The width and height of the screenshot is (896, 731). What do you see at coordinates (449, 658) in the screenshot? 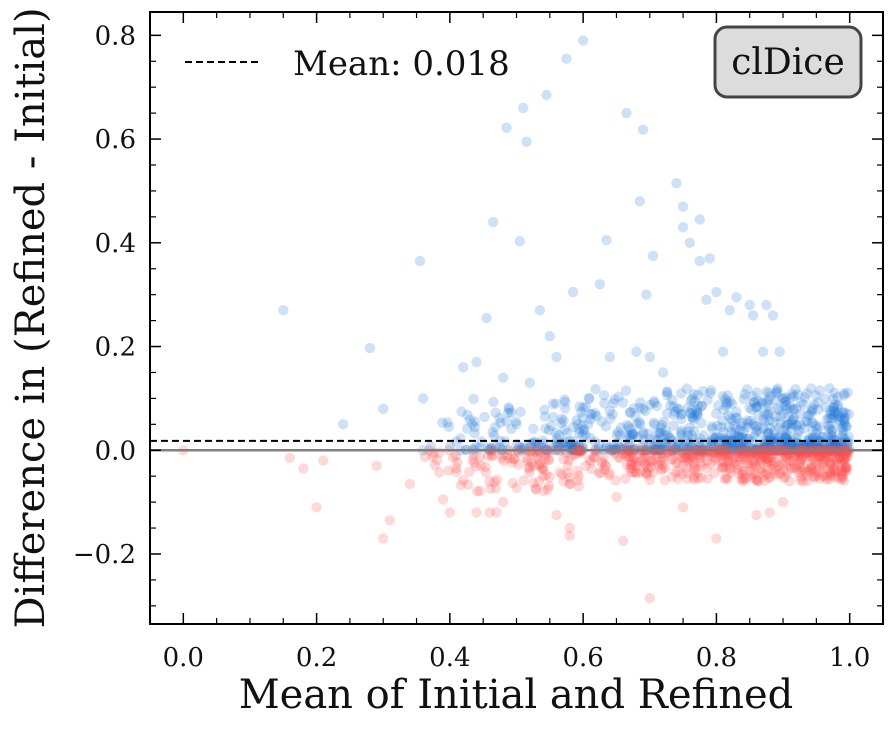
I see `x-tick-label: 0.4` at bounding box center [449, 658].